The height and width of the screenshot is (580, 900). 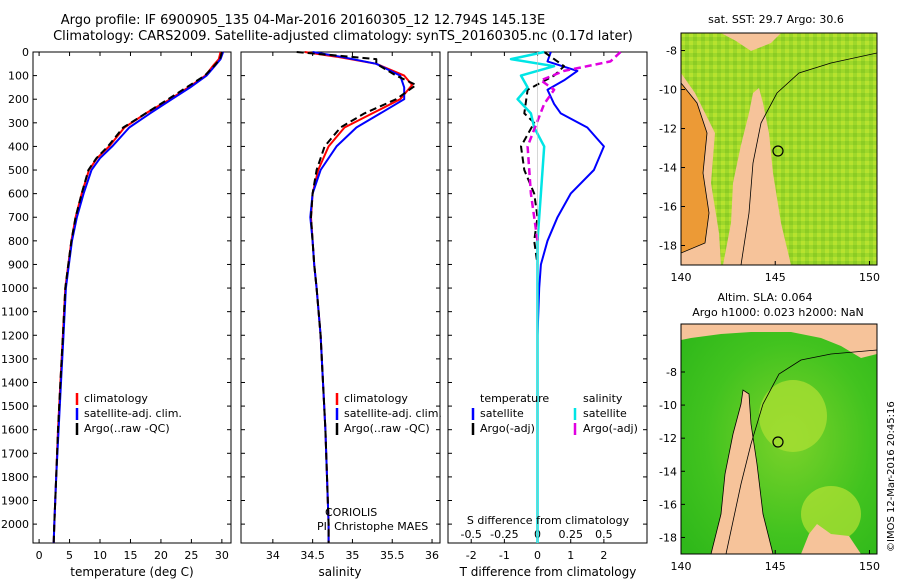 What do you see at coordinates (15, 312) in the screenshot?
I see `y-tick-label: 1100` at bounding box center [15, 312].